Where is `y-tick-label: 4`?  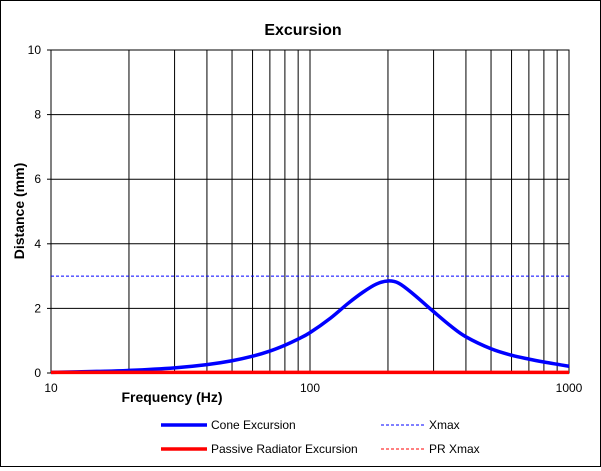 y-tick-label: 4 is located at coordinates (37, 244).